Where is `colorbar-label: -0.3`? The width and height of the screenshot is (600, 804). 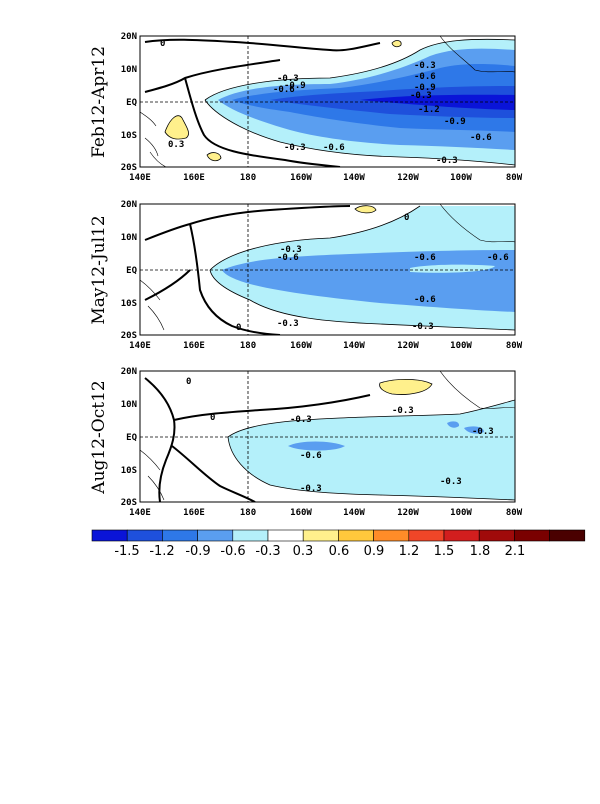
colorbar-label: -0.3 is located at coordinates (267, 551).